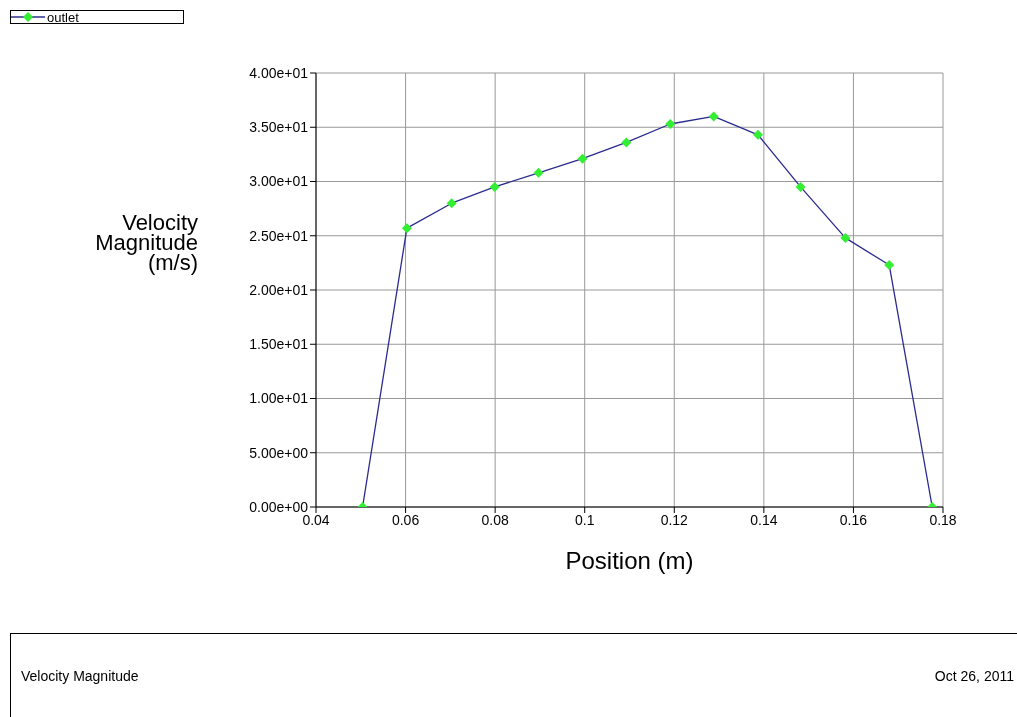 Image resolution: width=1017 pixels, height=717 pixels. What do you see at coordinates (674, 519) in the screenshot?
I see `x-tick-label: 0.12` at bounding box center [674, 519].